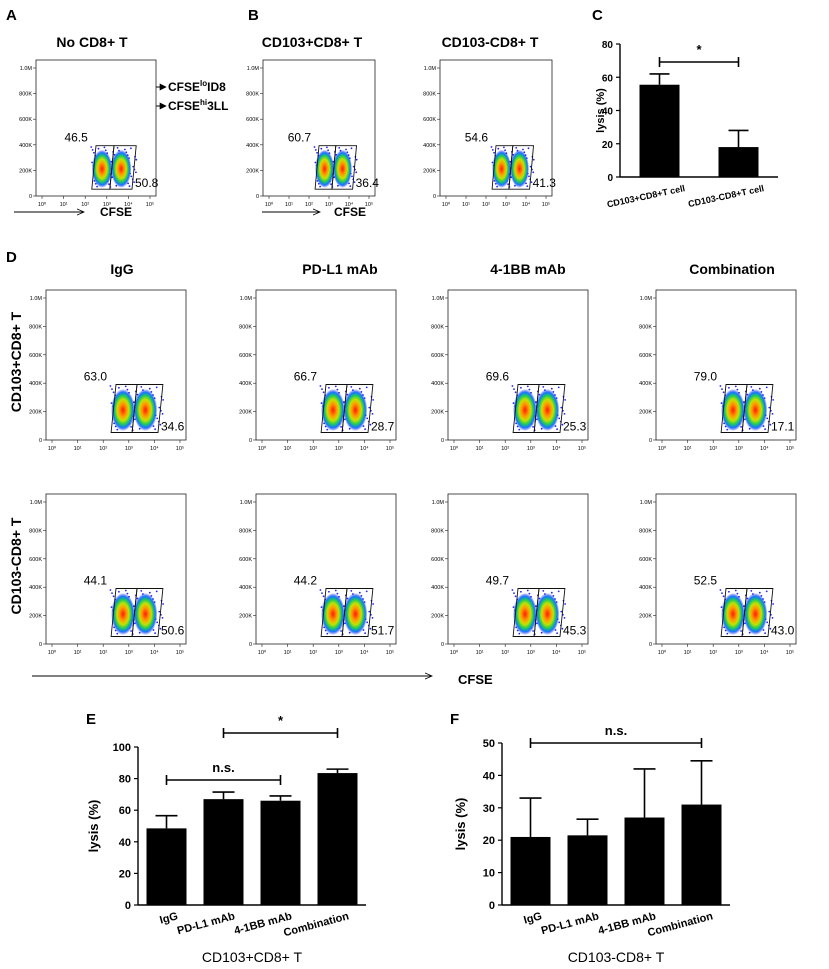 Image resolution: width=829 pixels, height=969 pixels. Describe the element at coordinates (706, 581) in the screenshot. I see `gate-value-left: 52.5` at that location.